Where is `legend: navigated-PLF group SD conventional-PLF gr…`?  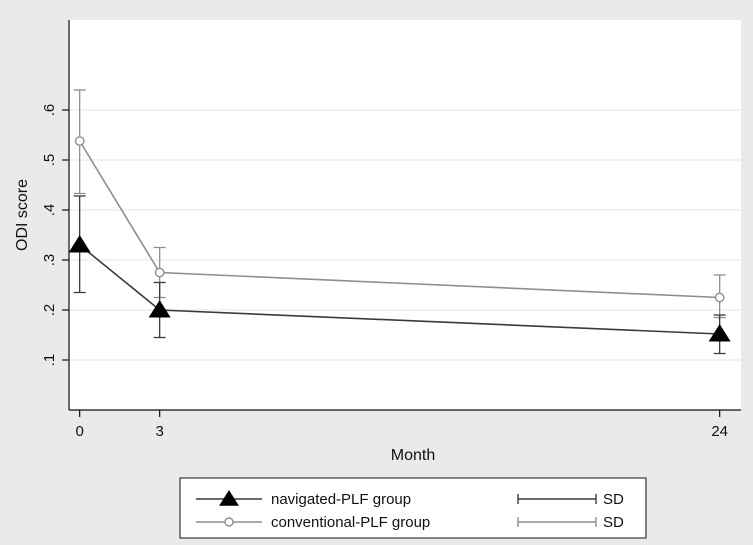
legend: navigated-PLF group SD conventional-PLF gr… is located at coordinates (413, 508).